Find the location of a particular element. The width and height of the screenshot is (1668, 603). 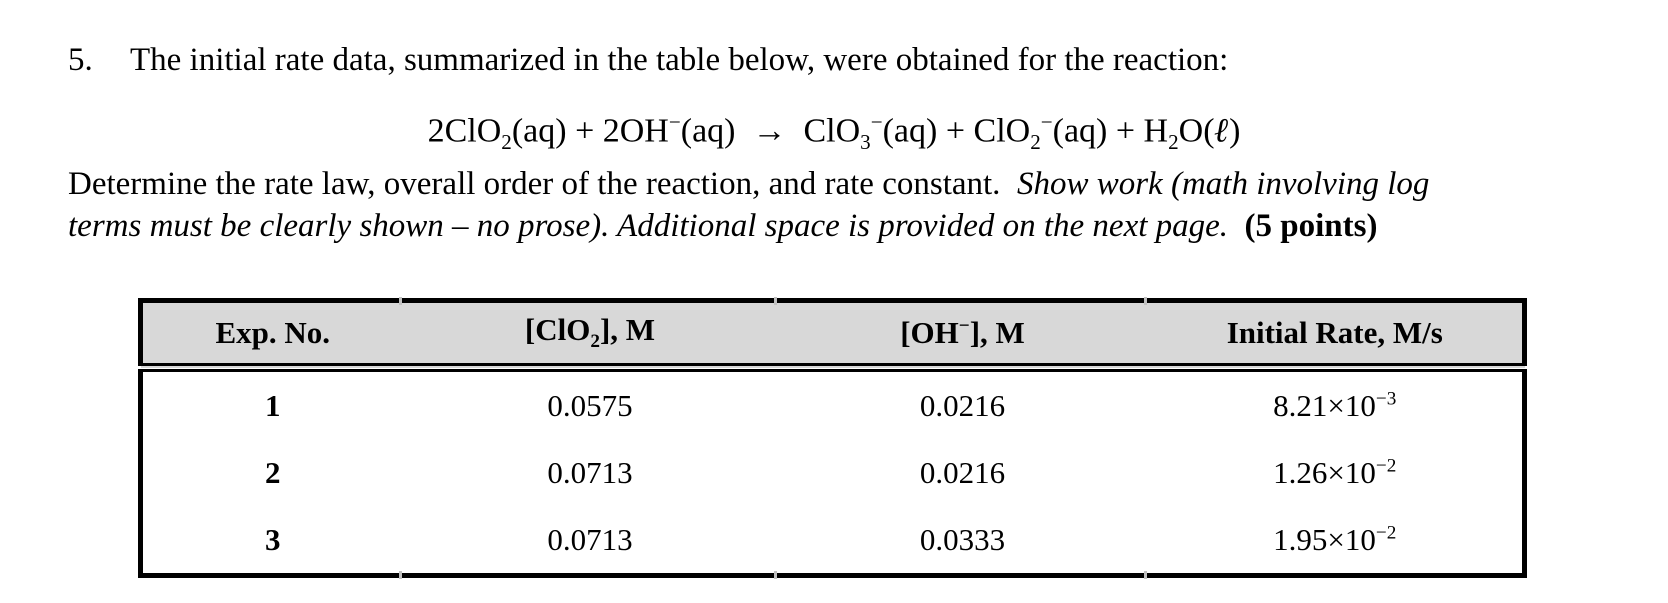

table-cell-oh: 0.0333 is located at coordinates (962, 541).